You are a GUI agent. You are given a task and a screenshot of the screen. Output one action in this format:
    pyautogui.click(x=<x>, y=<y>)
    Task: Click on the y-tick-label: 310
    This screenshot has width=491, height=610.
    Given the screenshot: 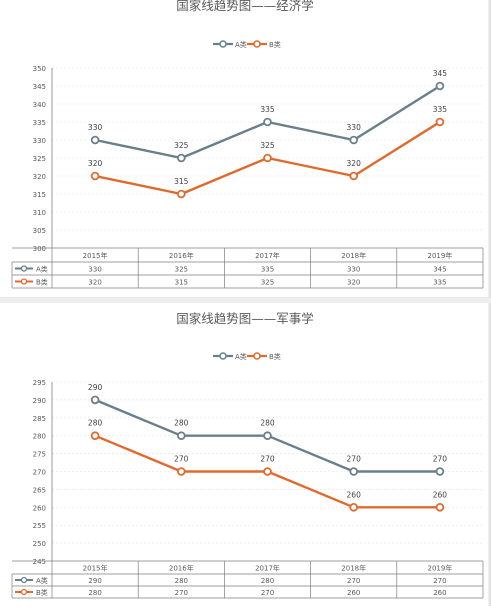 What is the action you would take?
    pyautogui.click(x=39, y=213)
    